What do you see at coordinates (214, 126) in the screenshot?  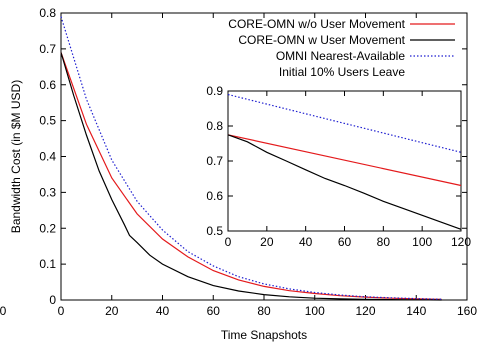 I see `inset-y-tick-label: 0.8` at bounding box center [214, 126].